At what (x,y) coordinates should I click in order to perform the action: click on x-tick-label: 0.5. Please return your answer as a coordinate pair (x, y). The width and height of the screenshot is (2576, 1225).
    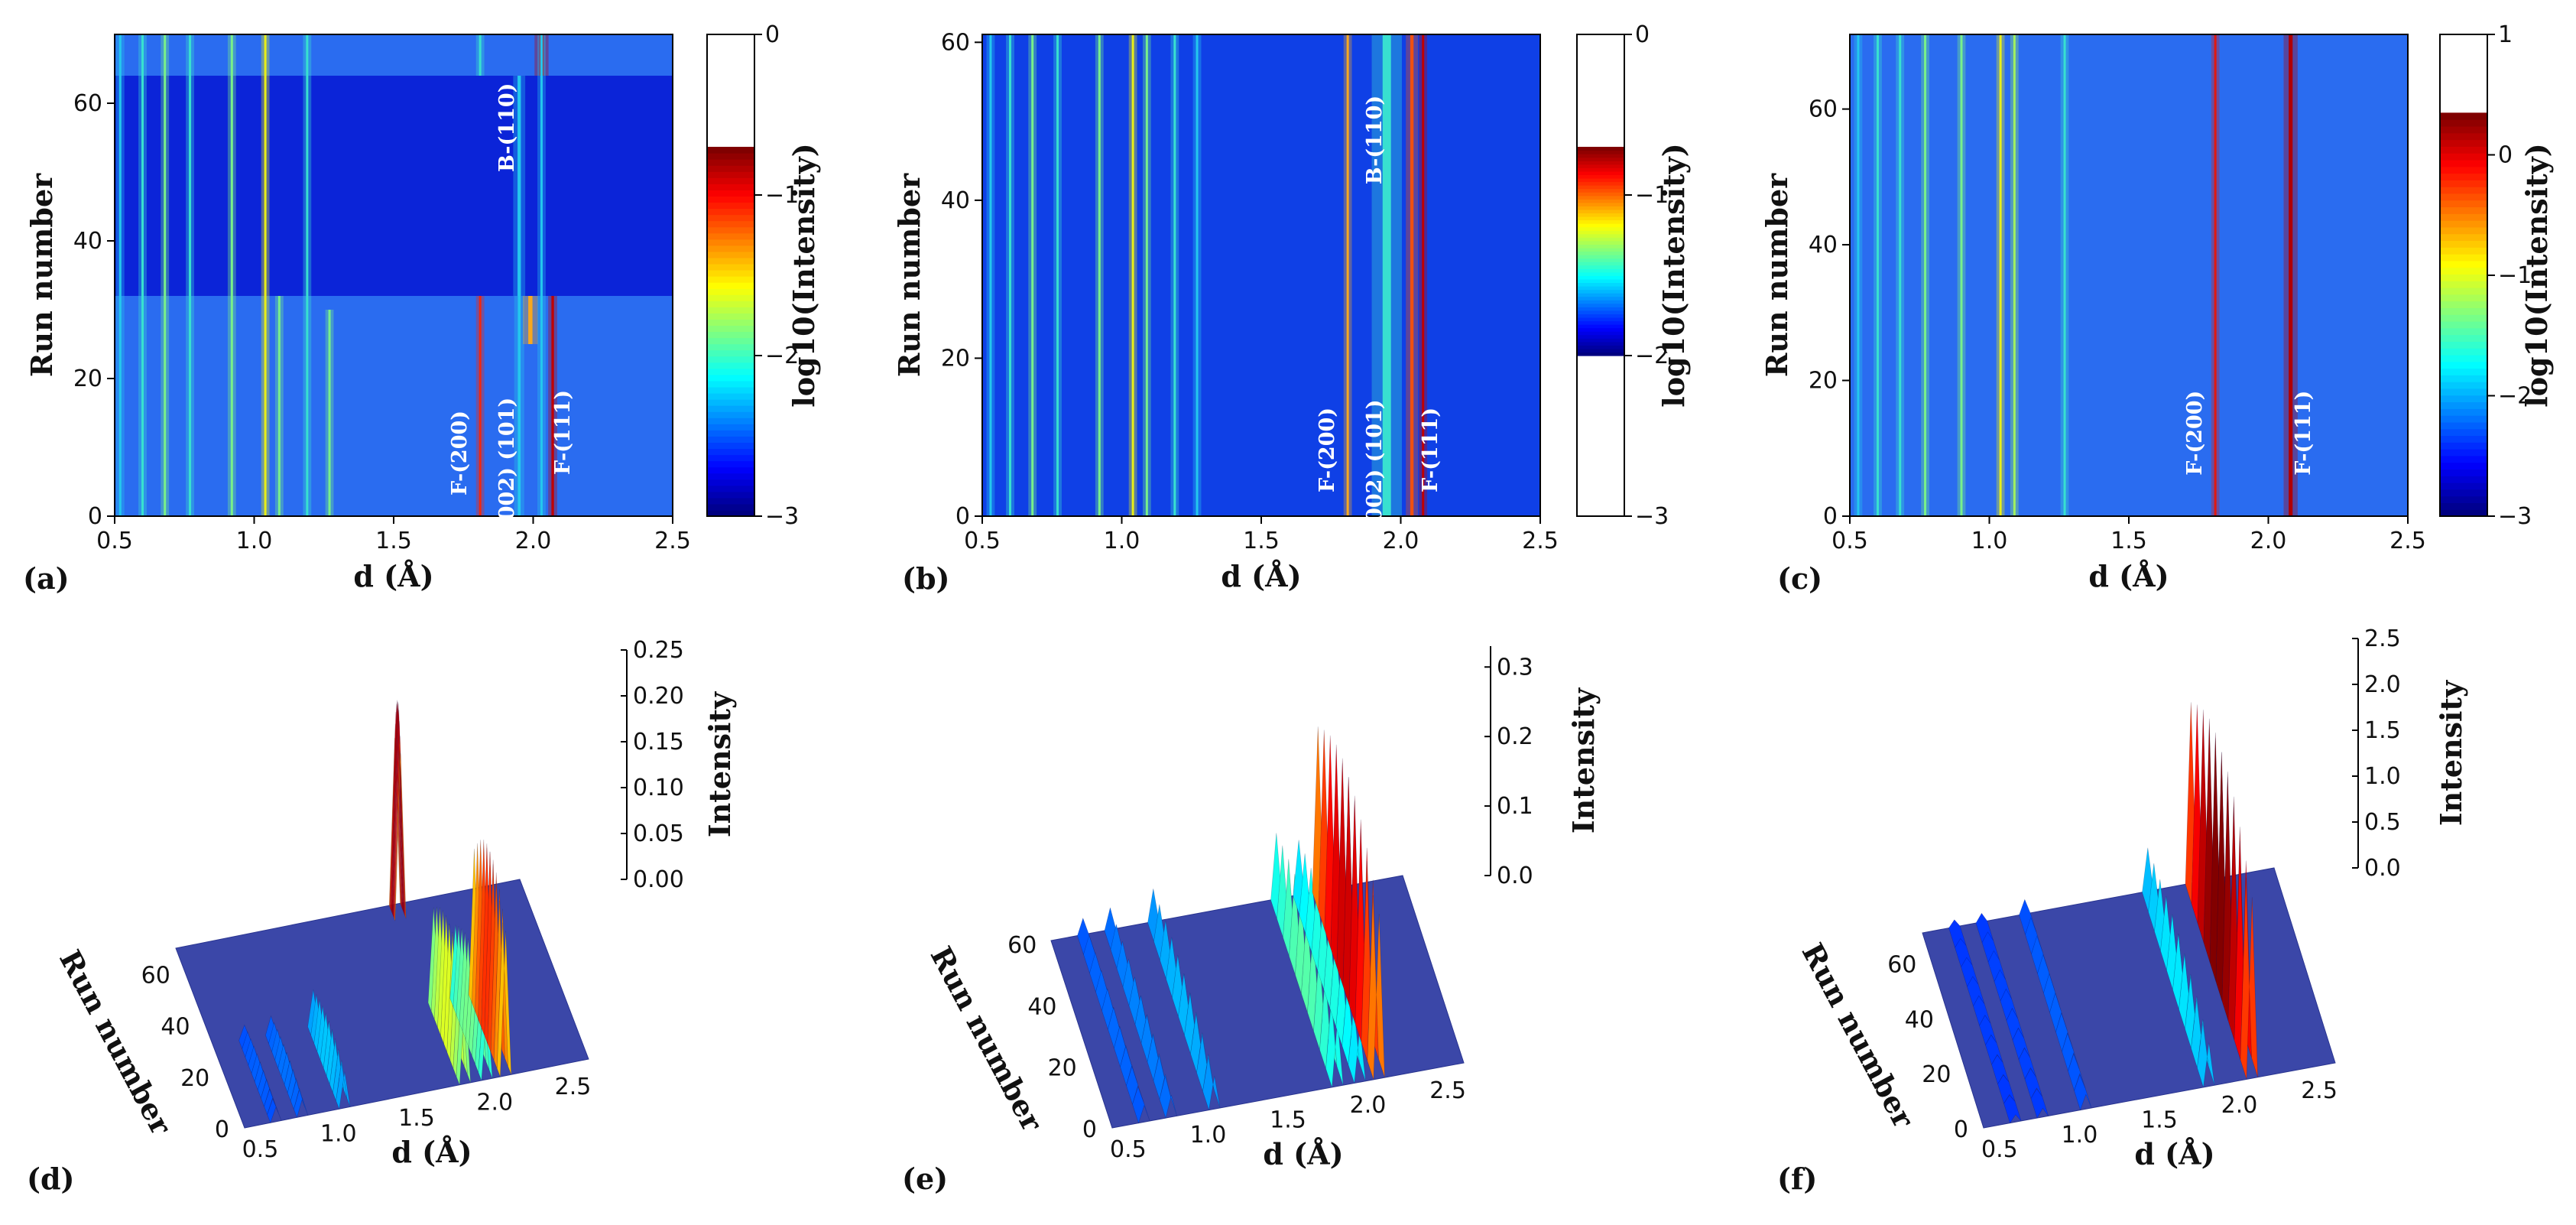
    Looking at the image, I should click on (260, 1149).